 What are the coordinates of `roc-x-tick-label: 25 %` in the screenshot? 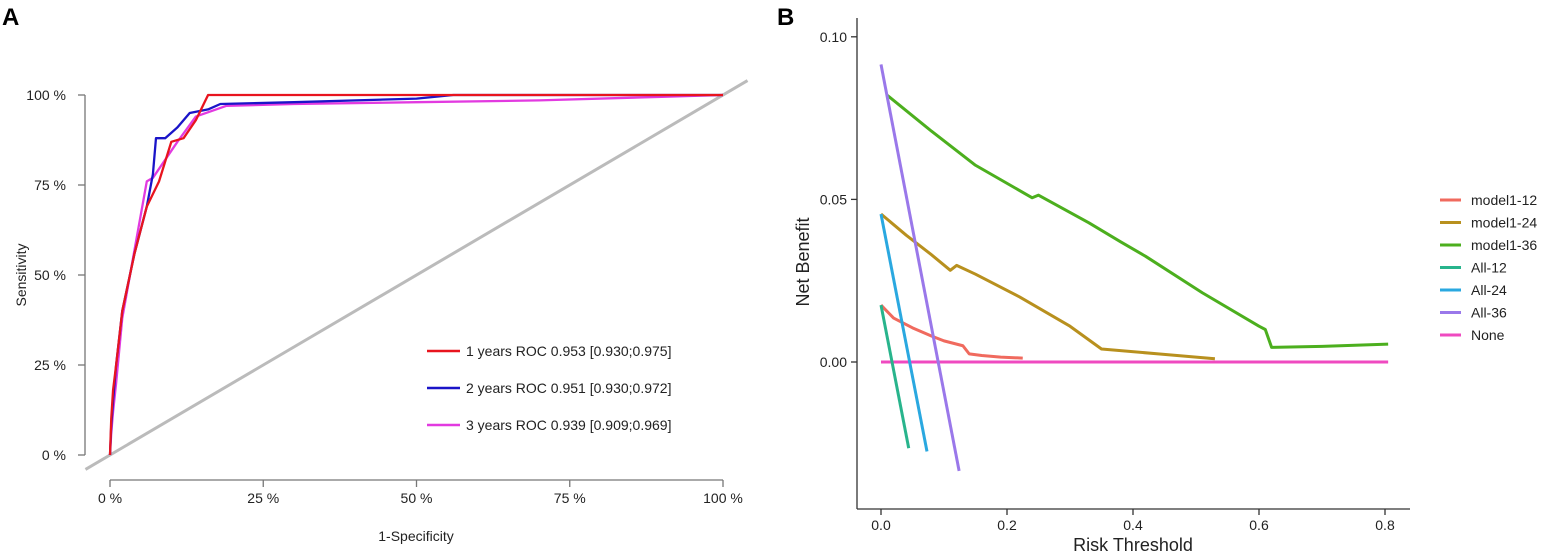 It's located at (263, 498).